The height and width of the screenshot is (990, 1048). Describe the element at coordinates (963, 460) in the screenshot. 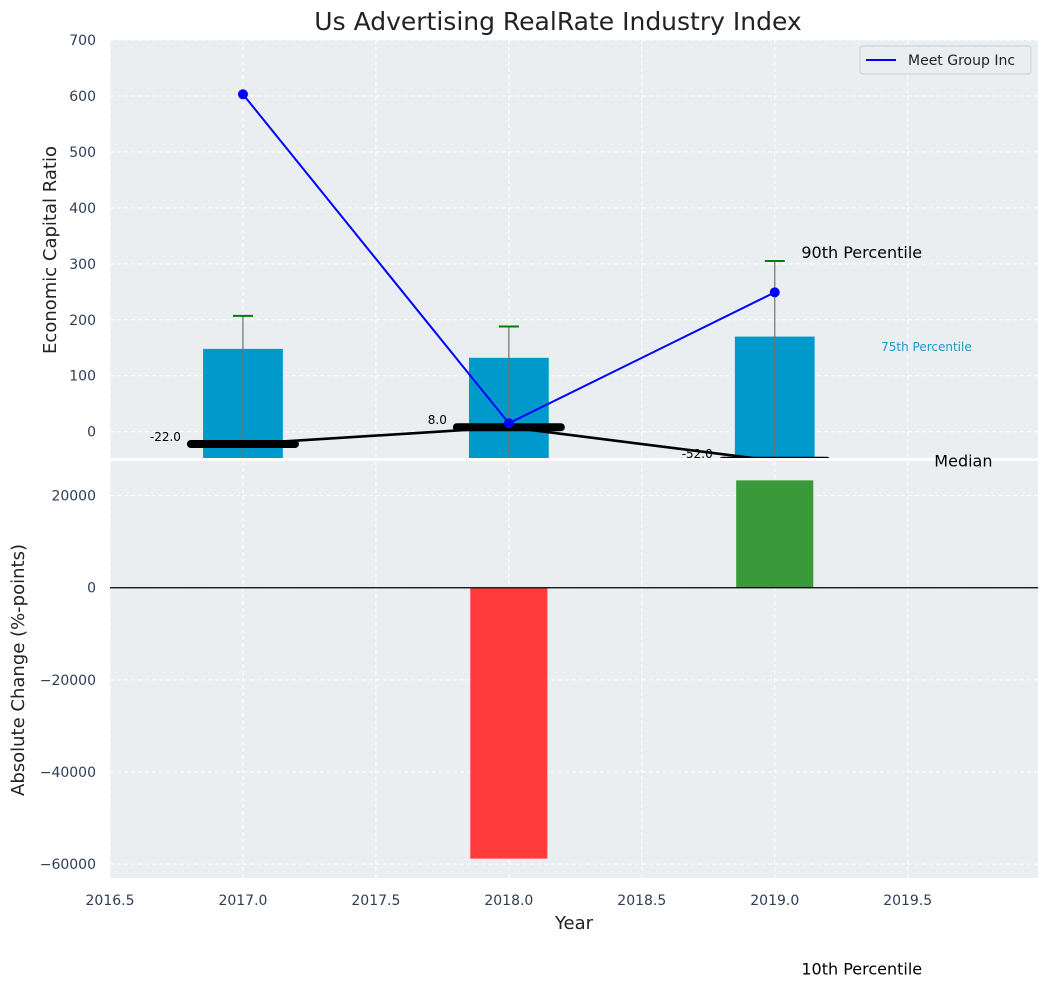

I see `annotation-median: Median` at that location.